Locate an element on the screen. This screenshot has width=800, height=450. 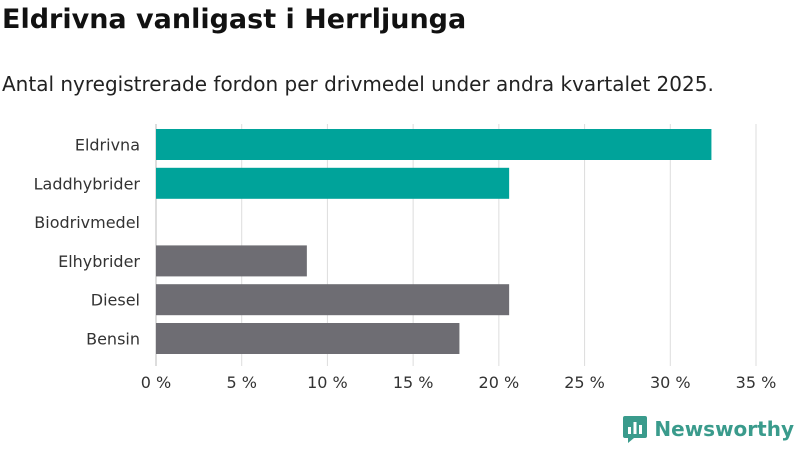
x-axis-tick-labels: 0 % 5 % 10 % 15 % 20 % 25 % 30 % 35 % is located at coordinates (459, 382).